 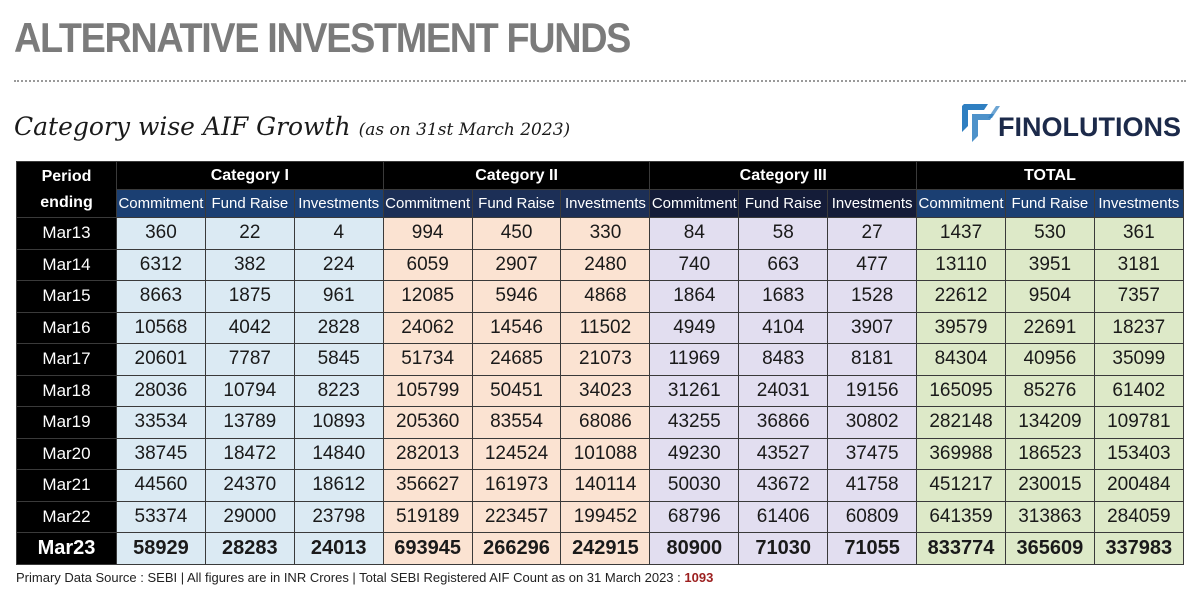 What do you see at coordinates (161, 359) in the screenshot?
I see `value-cell: 20601` at bounding box center [161, 359].